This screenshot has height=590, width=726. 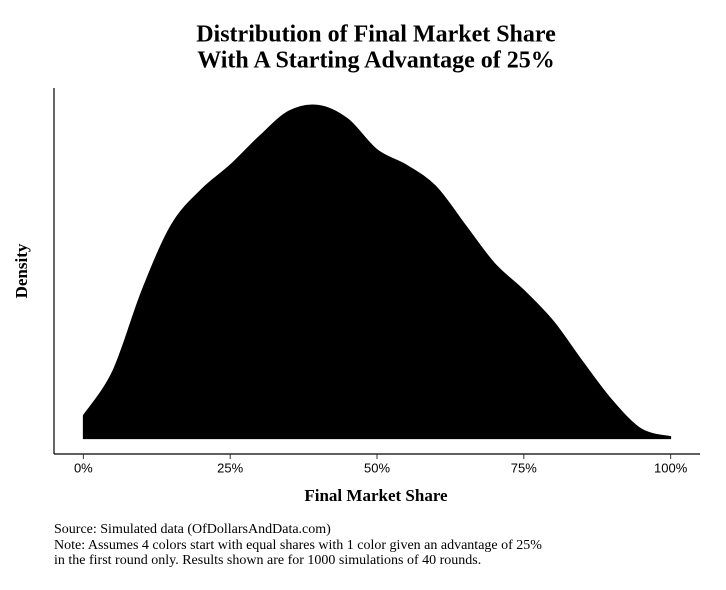 What do you see at coordinates (376, 61) in the screenshot?
I see `chart-title: With A Starting Advantage of 25%` at bounding box center [376, 61].